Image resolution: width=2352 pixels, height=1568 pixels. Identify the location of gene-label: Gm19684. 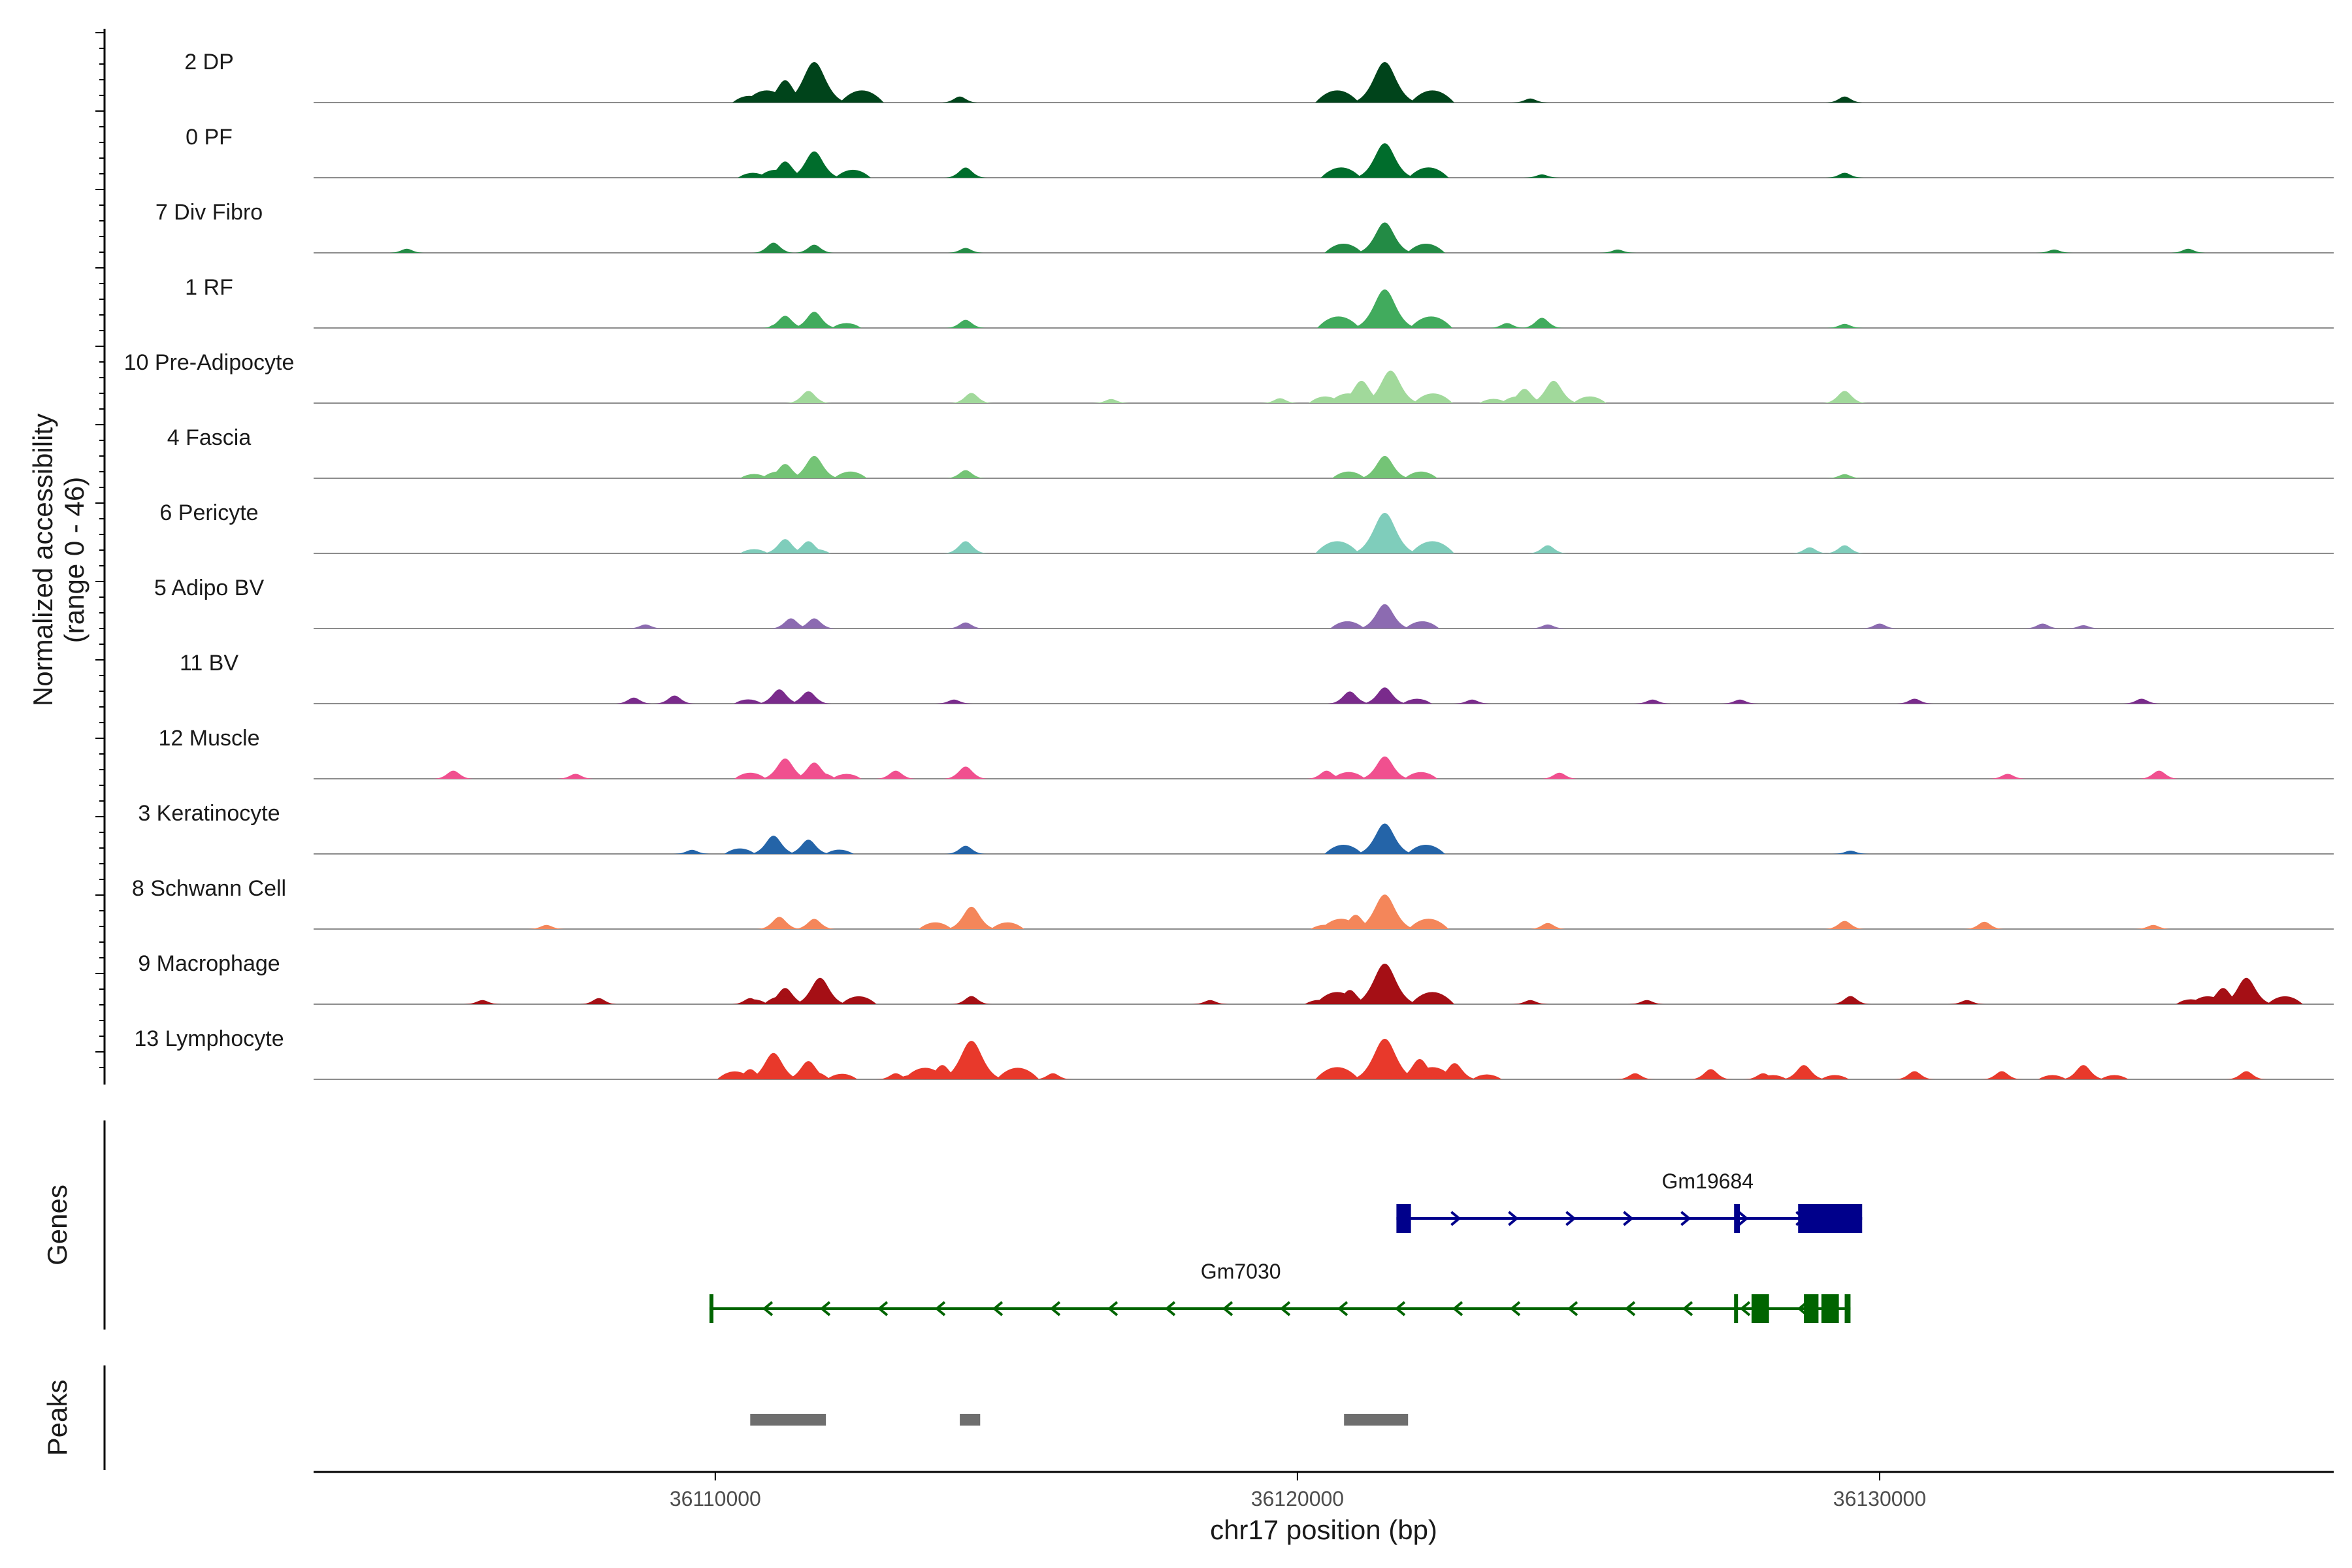
(1708, 1181).